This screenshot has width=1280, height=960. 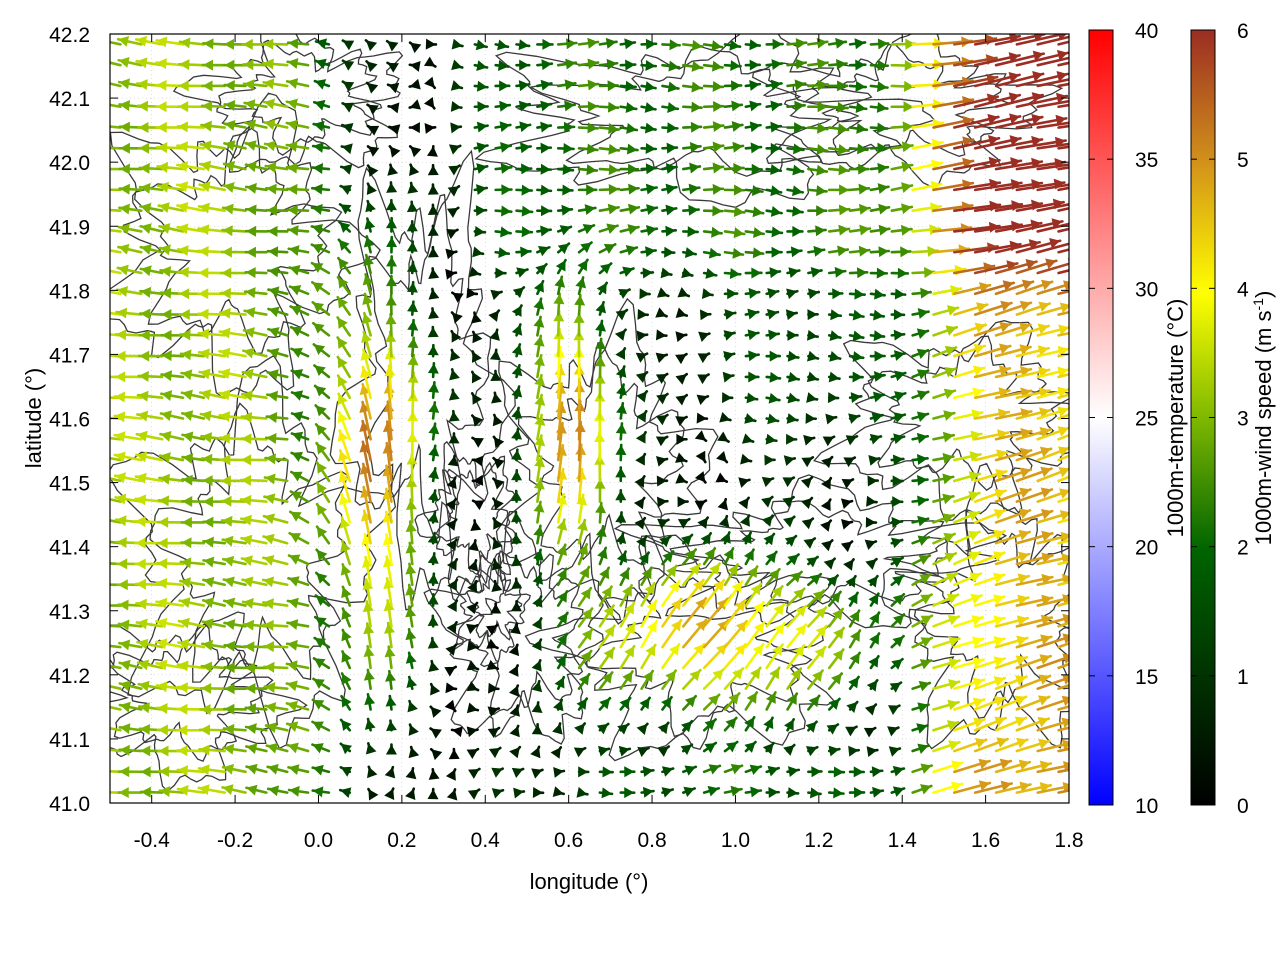 I want to click on wind-arrow-shaft, so click(x=116, y=106).